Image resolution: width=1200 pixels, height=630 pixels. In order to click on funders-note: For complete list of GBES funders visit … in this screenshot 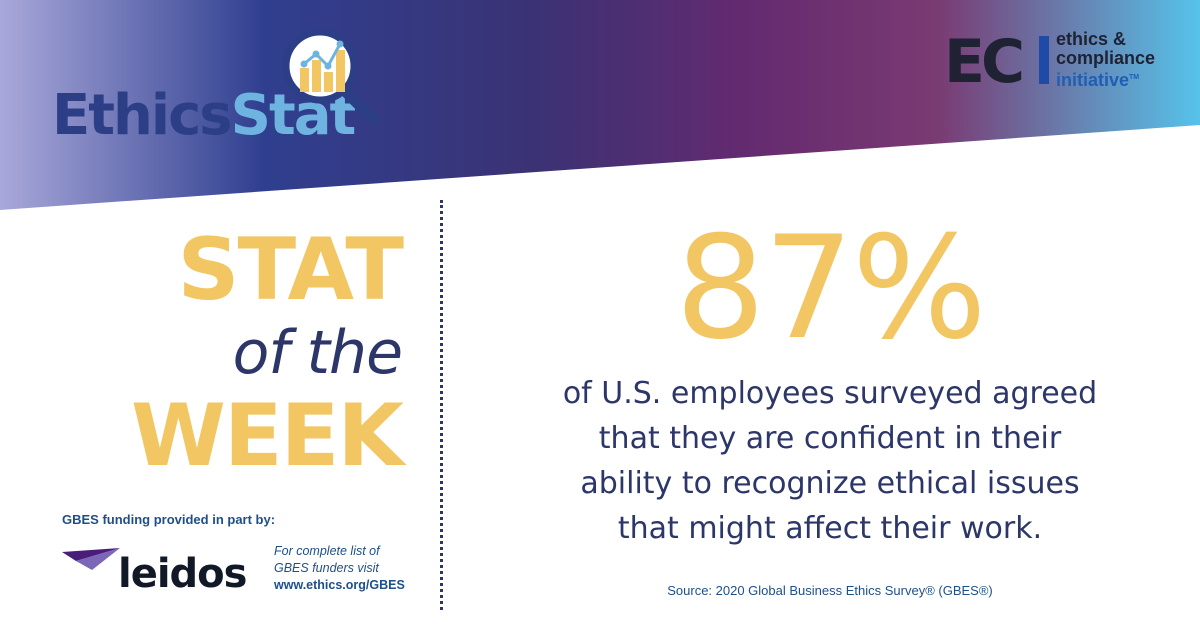, I will do `click(356, 568)`.